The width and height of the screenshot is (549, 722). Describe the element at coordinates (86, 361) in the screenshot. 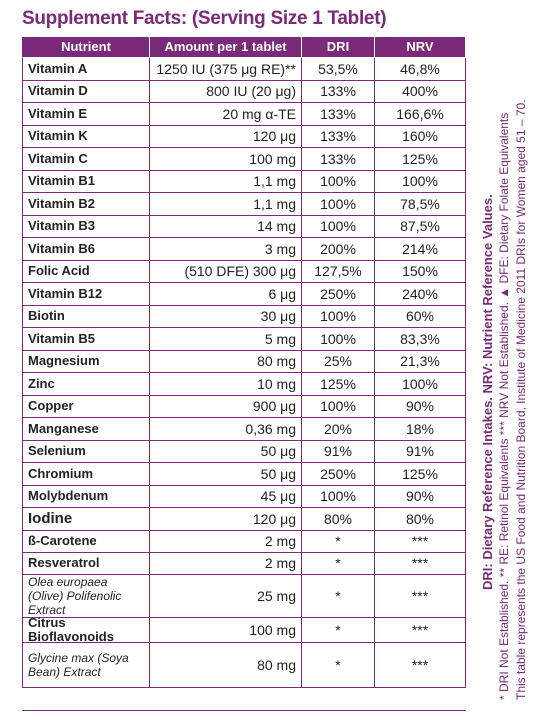

I see `table-cell: Magnesium` at that location.